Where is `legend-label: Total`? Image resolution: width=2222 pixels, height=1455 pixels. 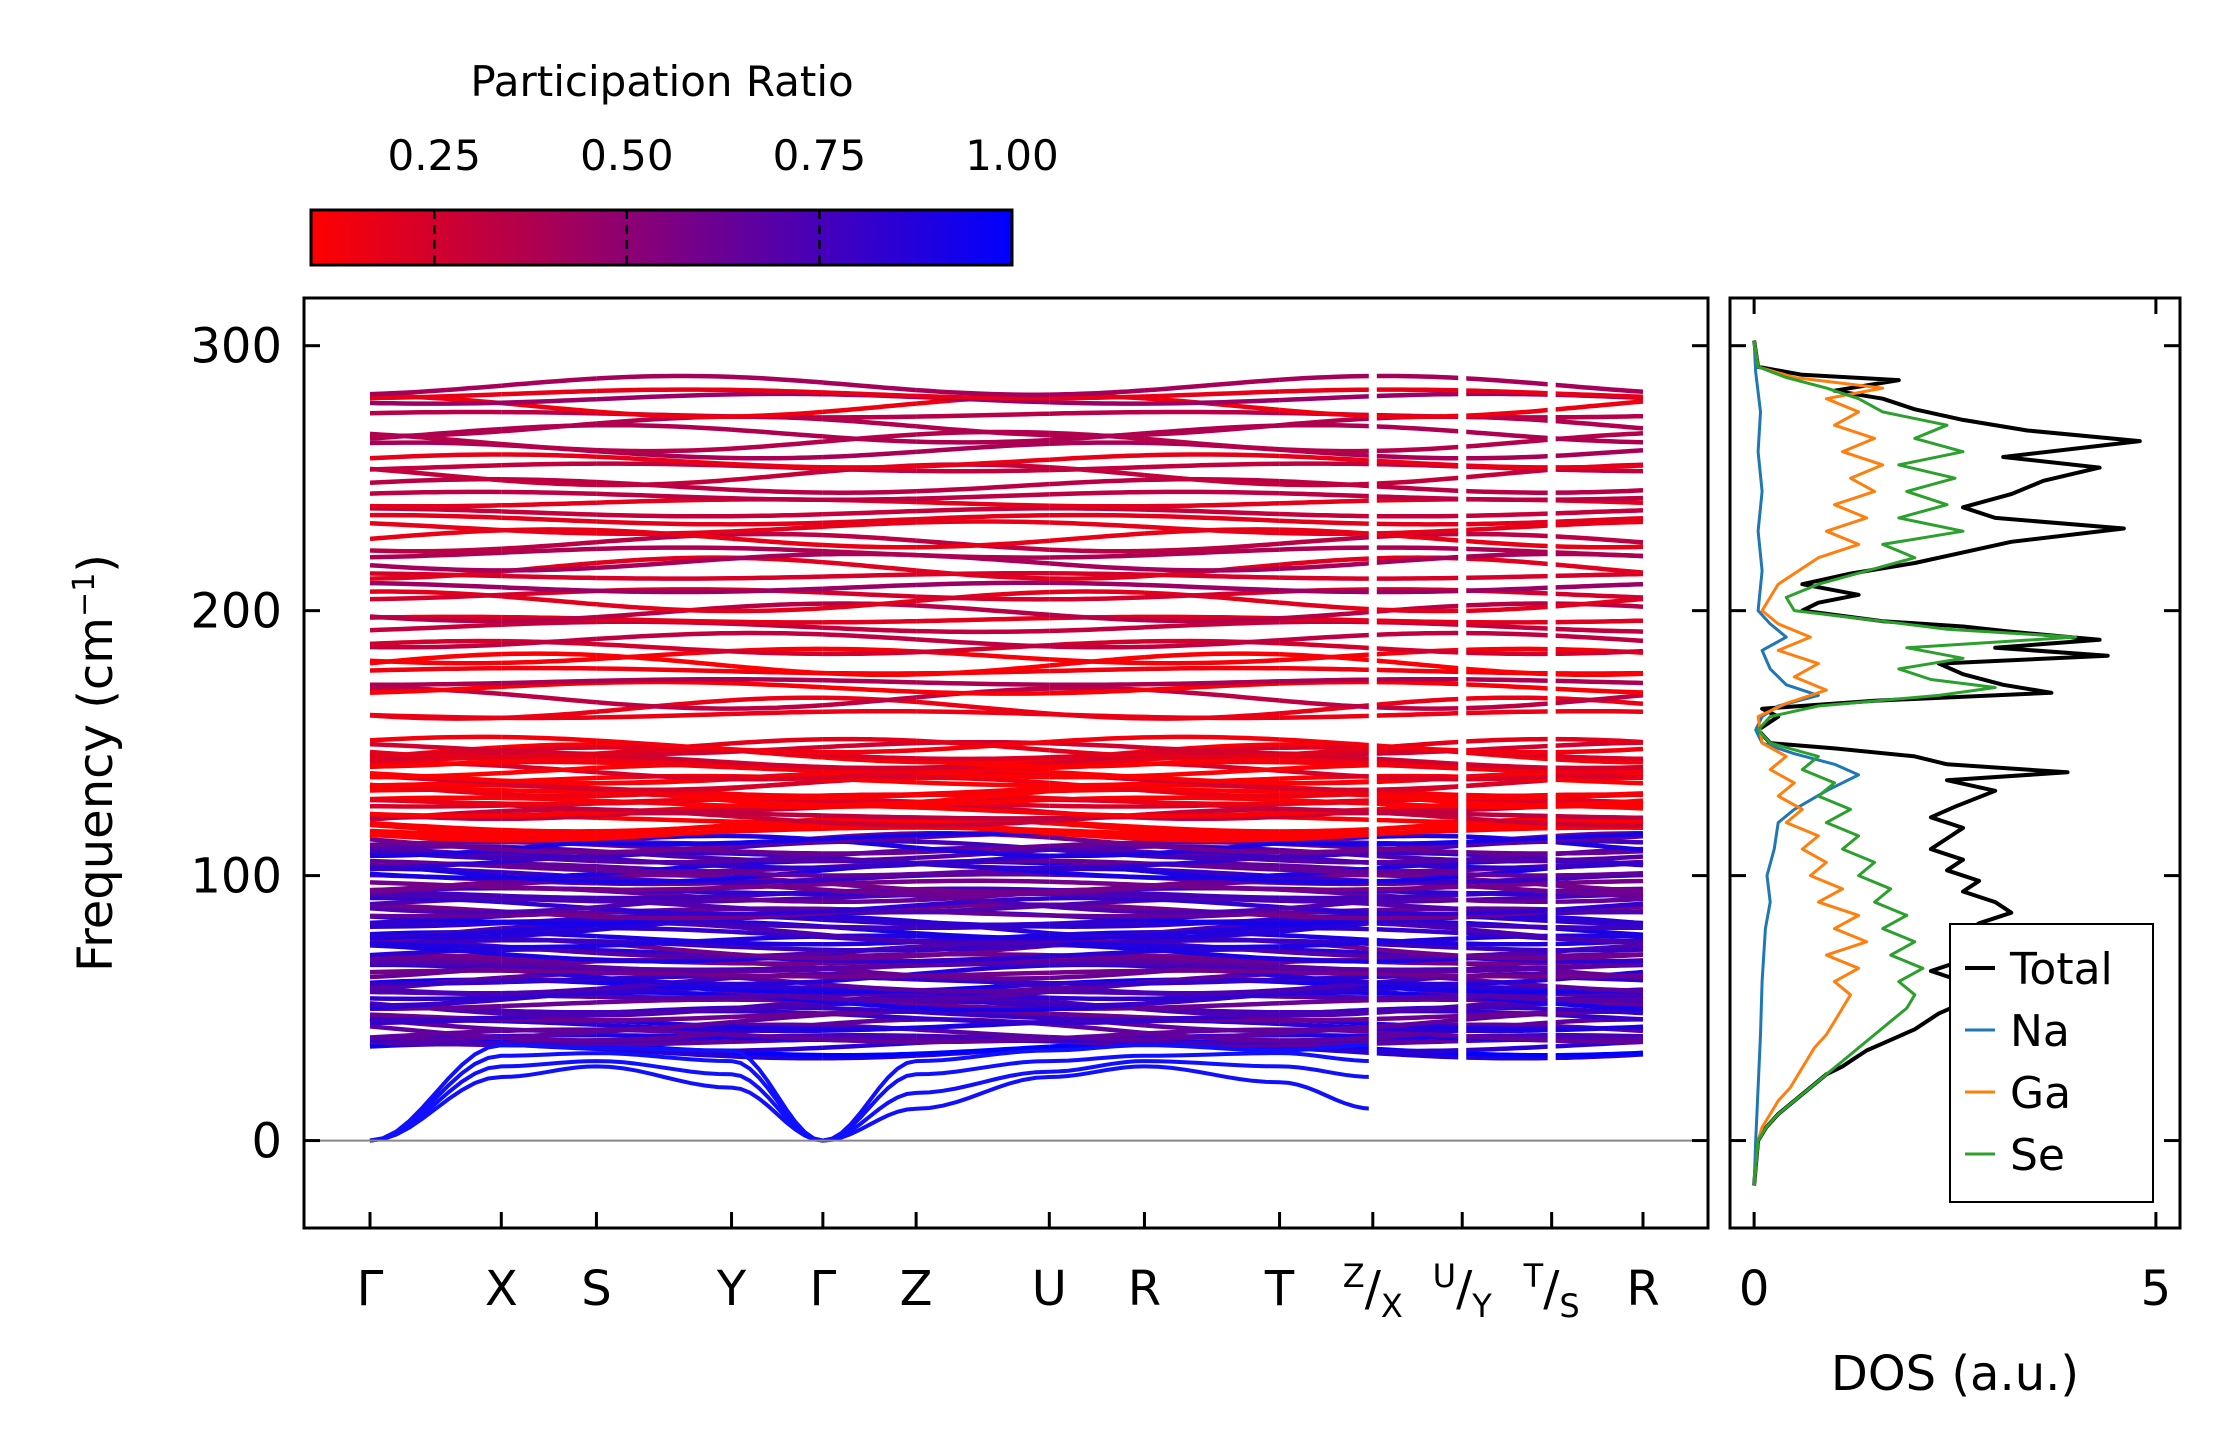
legend-label: Total is located at coordinates (2061, 969).